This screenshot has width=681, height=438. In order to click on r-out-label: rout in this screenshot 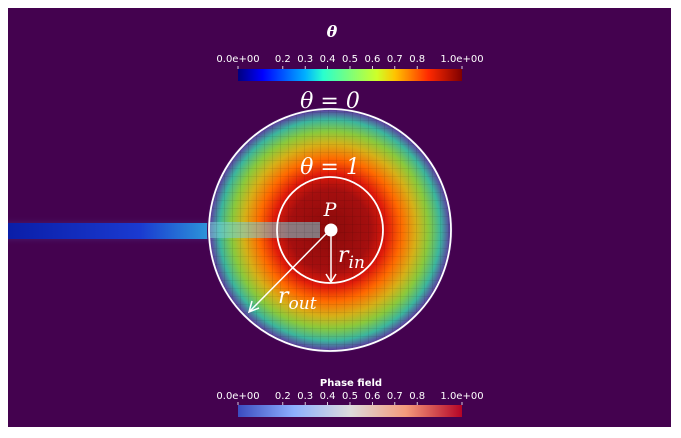, I will do `click(297, 299)`.